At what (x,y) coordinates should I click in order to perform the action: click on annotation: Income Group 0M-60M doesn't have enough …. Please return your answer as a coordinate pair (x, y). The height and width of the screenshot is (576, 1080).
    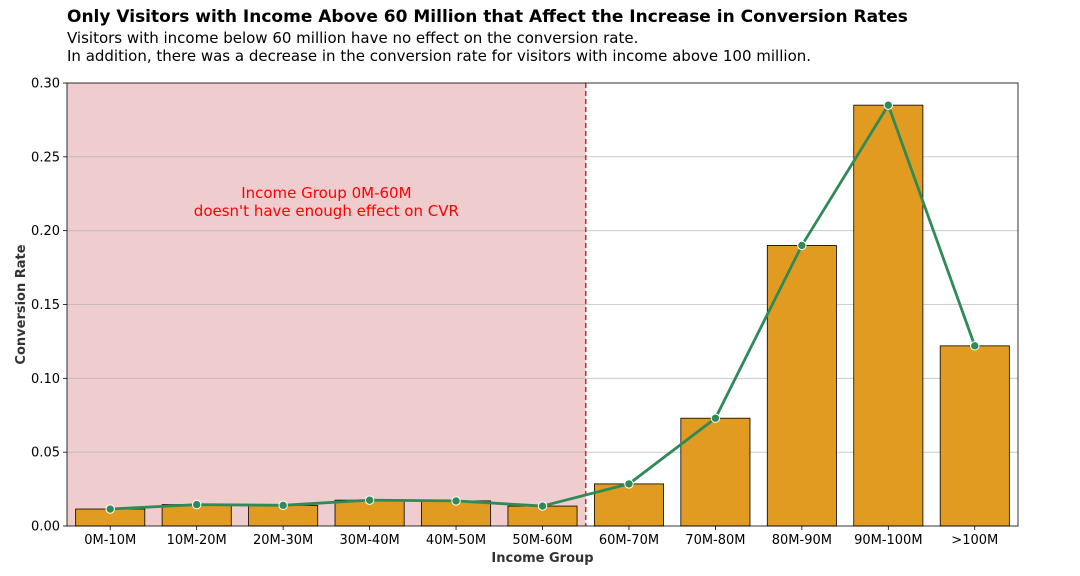
    Looking at the image, I should click on (326, 202).